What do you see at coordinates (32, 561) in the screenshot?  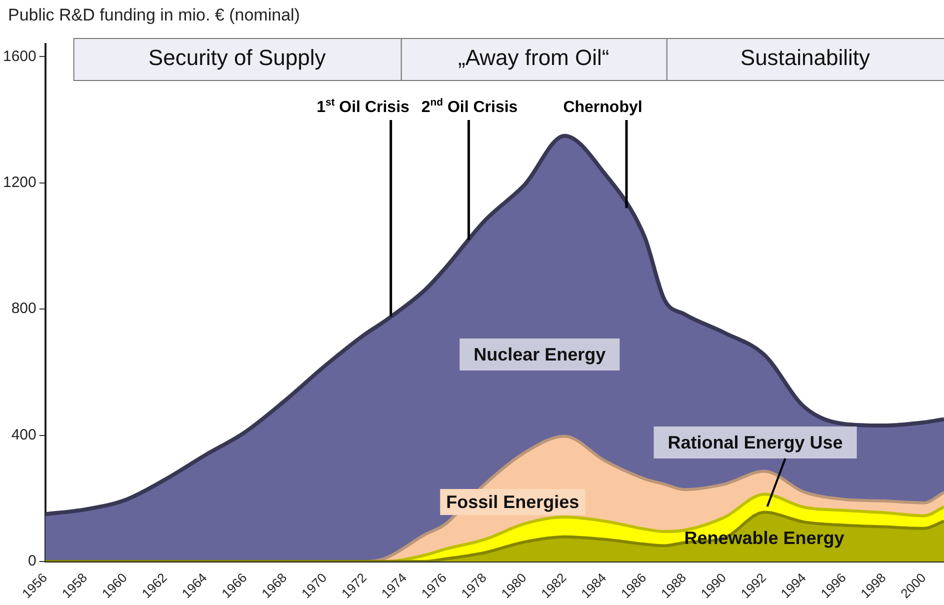 I see `y-tick-label: 0` at bounding box center [32, 561].